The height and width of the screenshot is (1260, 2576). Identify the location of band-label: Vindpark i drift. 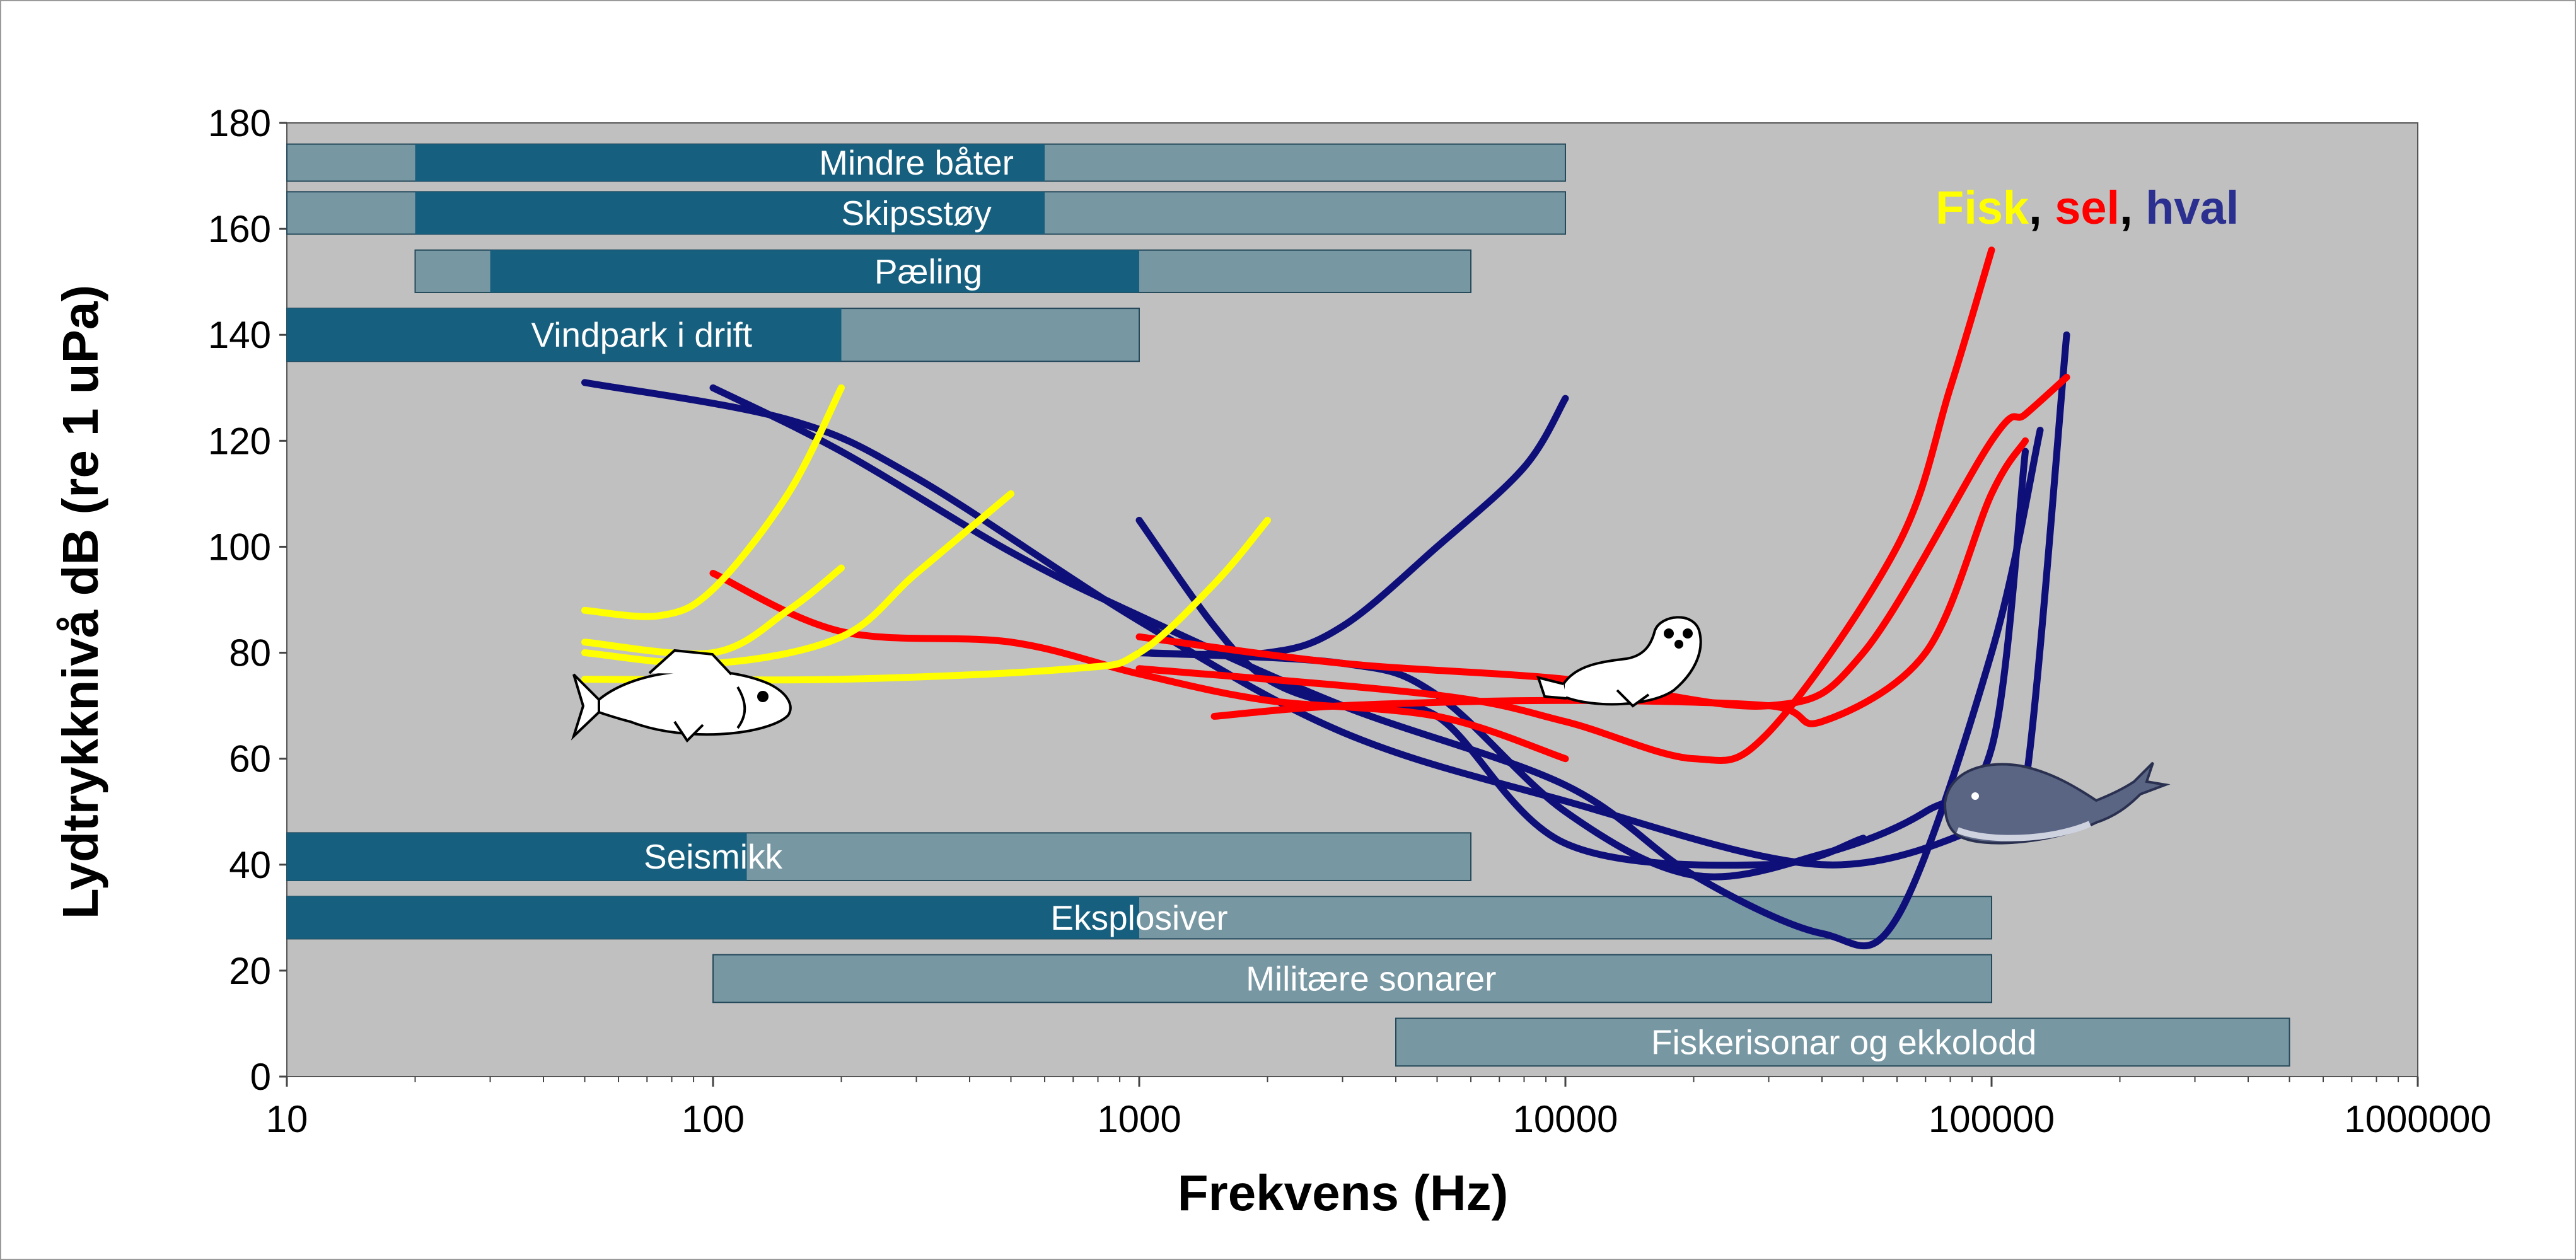
(642, 334).